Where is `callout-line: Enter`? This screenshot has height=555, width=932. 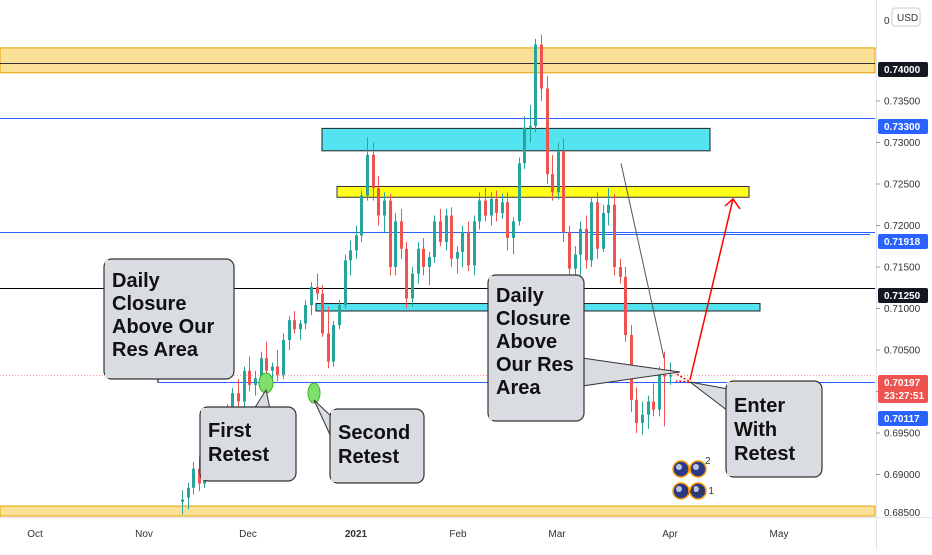
callout-line: Enter is located at coordinates (759, 406).